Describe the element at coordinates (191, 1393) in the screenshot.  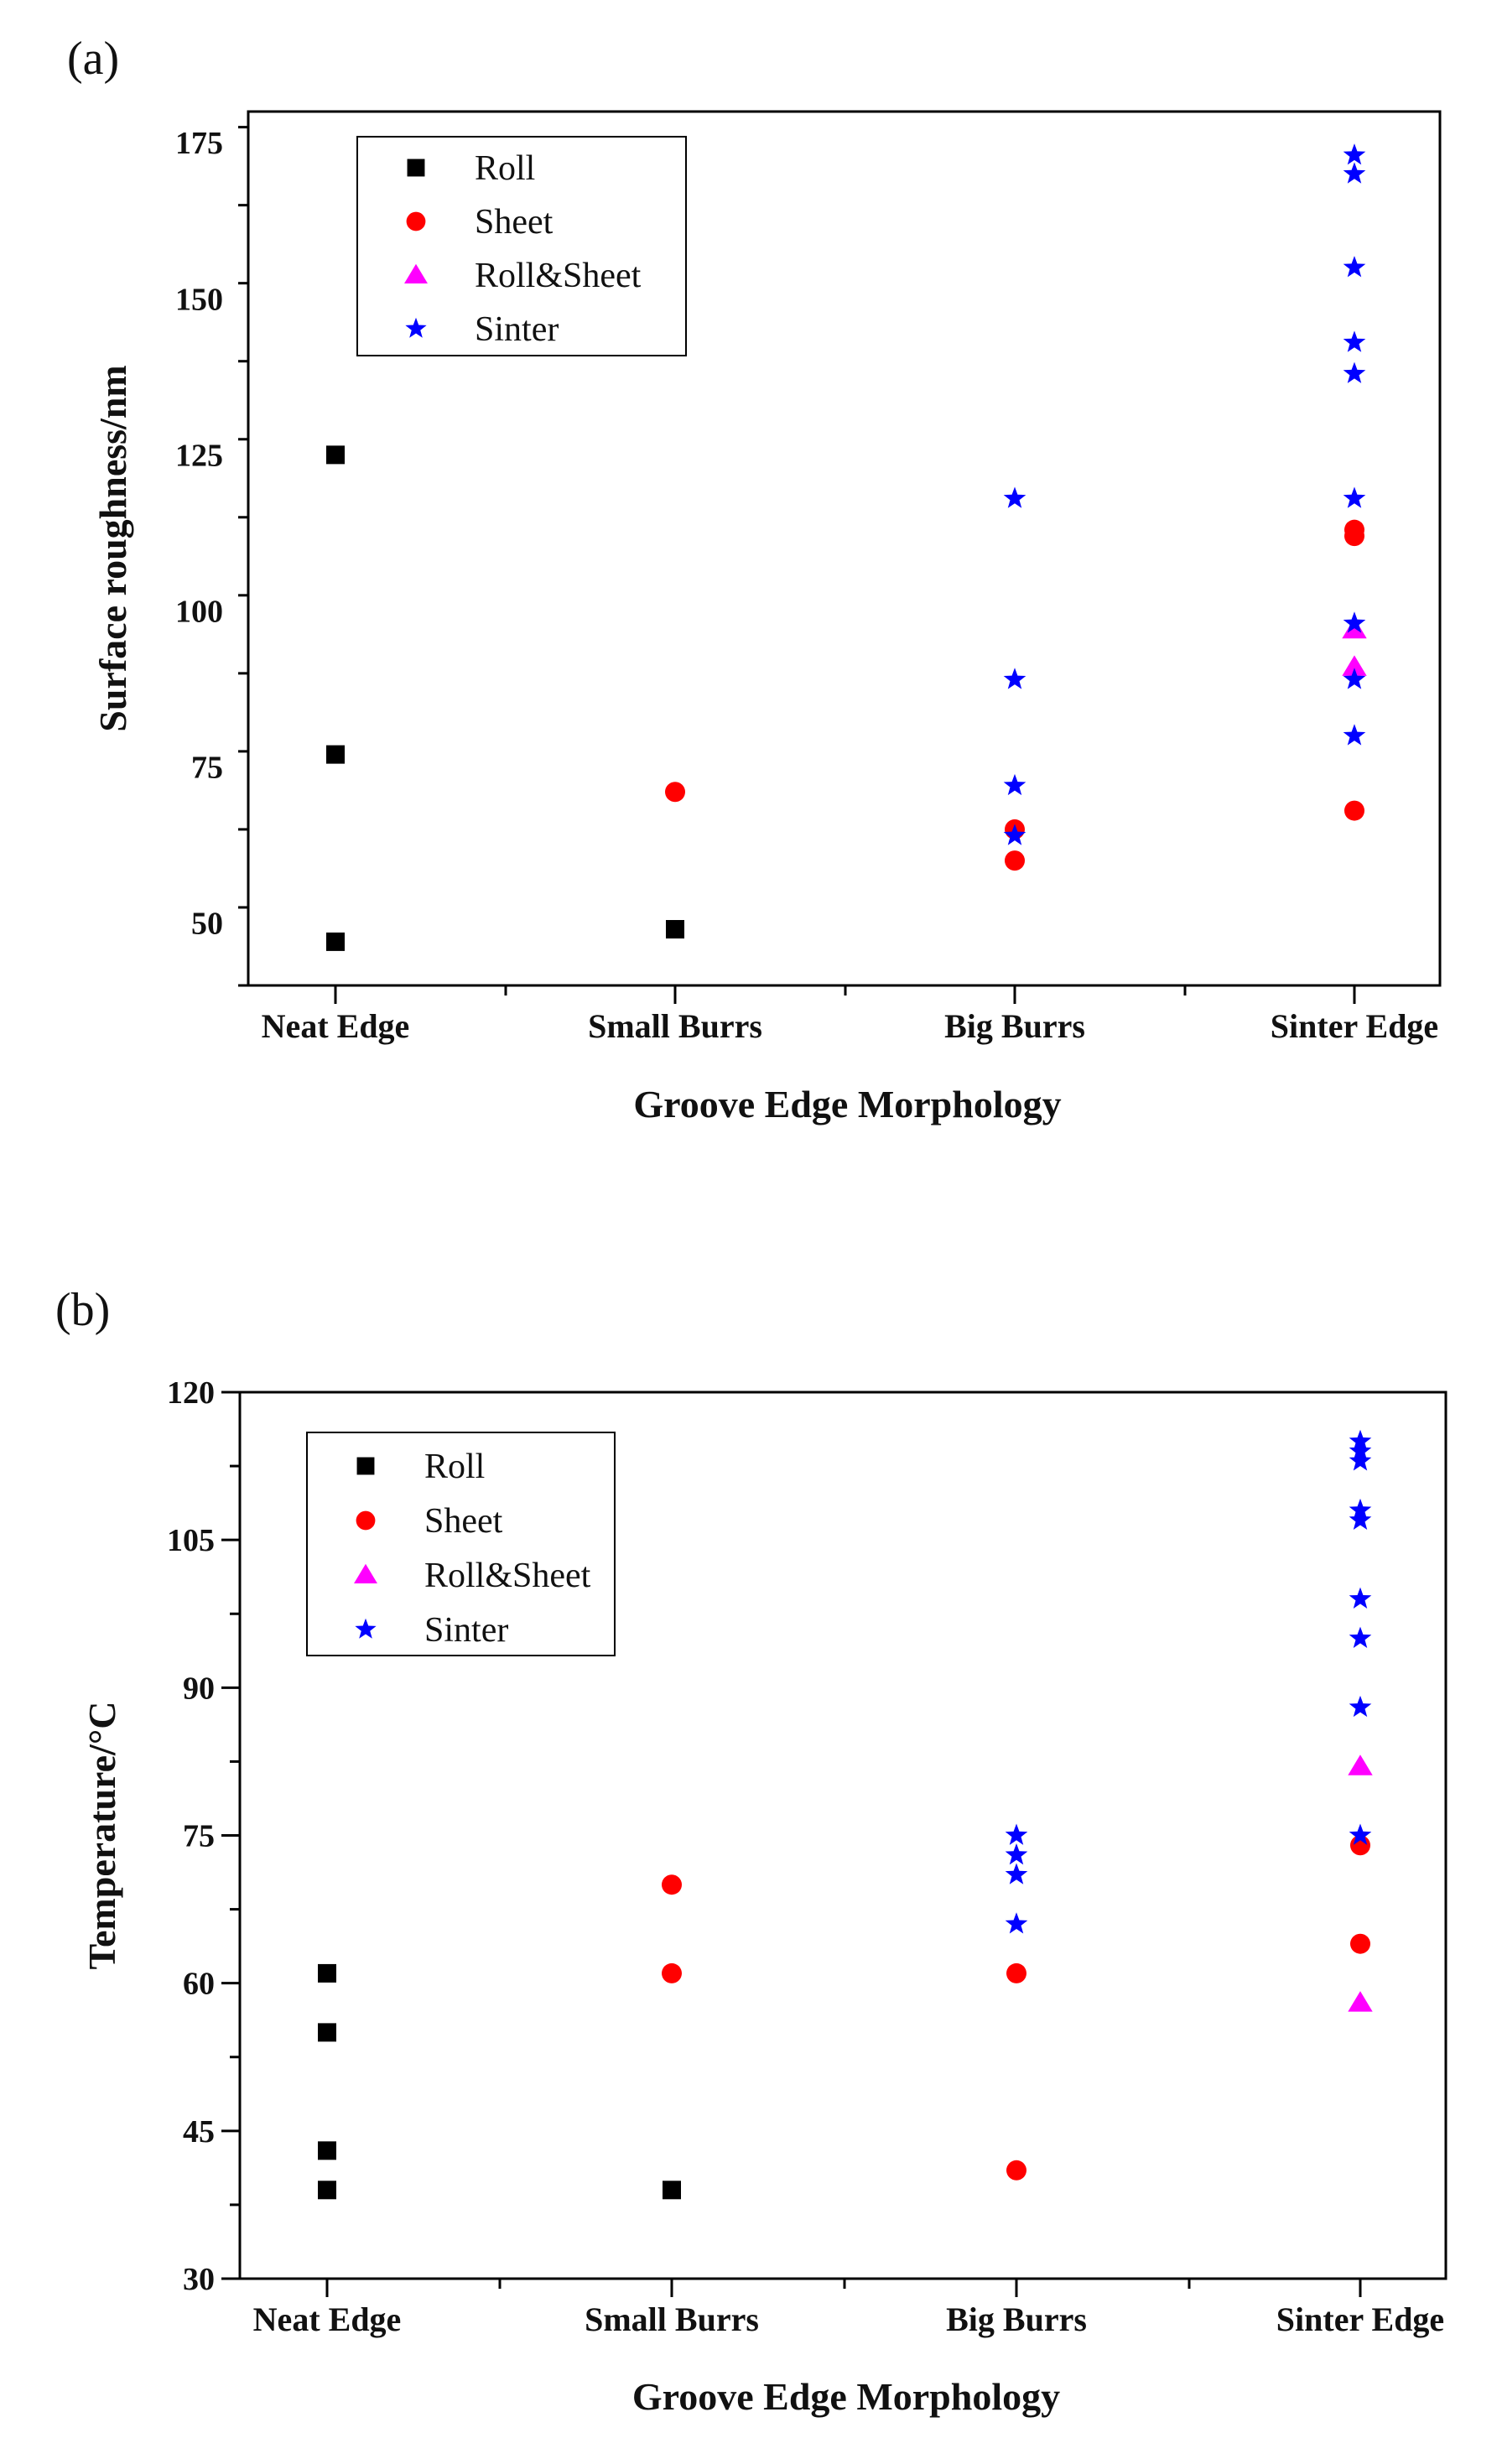
I see `y-tick-label: 120` at that location.